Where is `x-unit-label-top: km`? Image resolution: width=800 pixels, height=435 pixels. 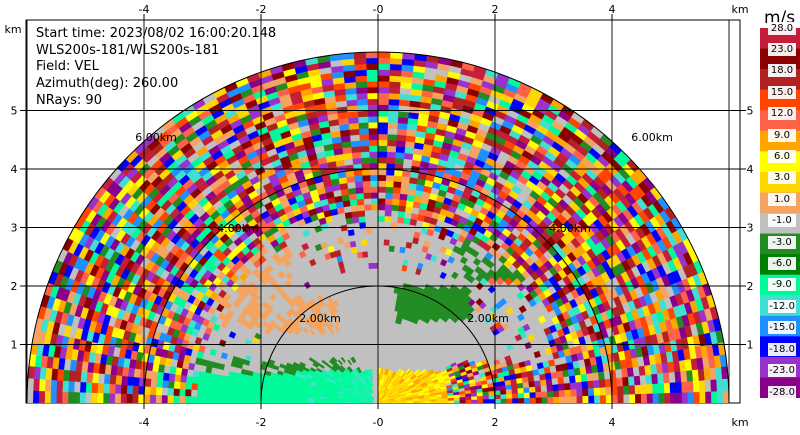
x-unit-label-top: km is located at coordinates (739, 9).